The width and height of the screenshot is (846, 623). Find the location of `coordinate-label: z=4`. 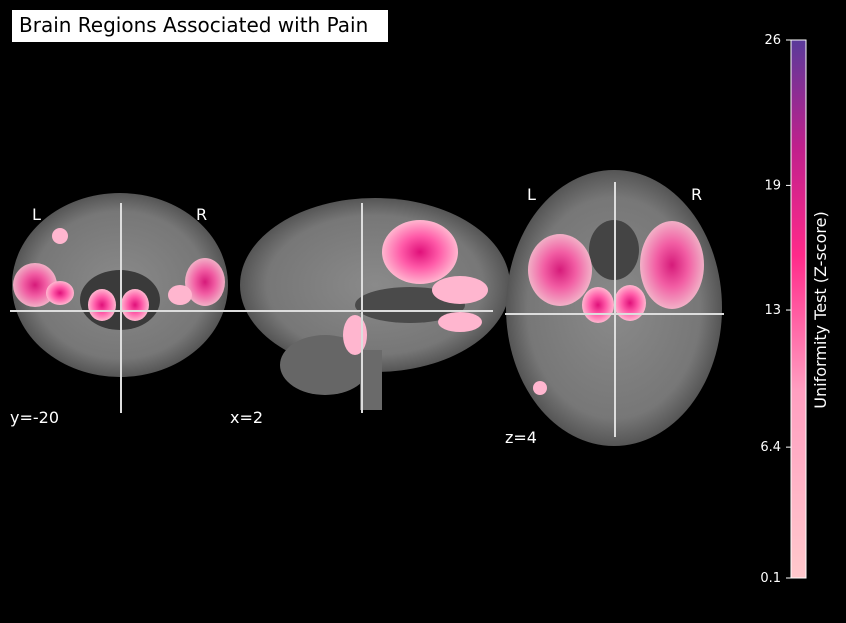

coordinate-label: z=4 is located at coordinates (521, 437).